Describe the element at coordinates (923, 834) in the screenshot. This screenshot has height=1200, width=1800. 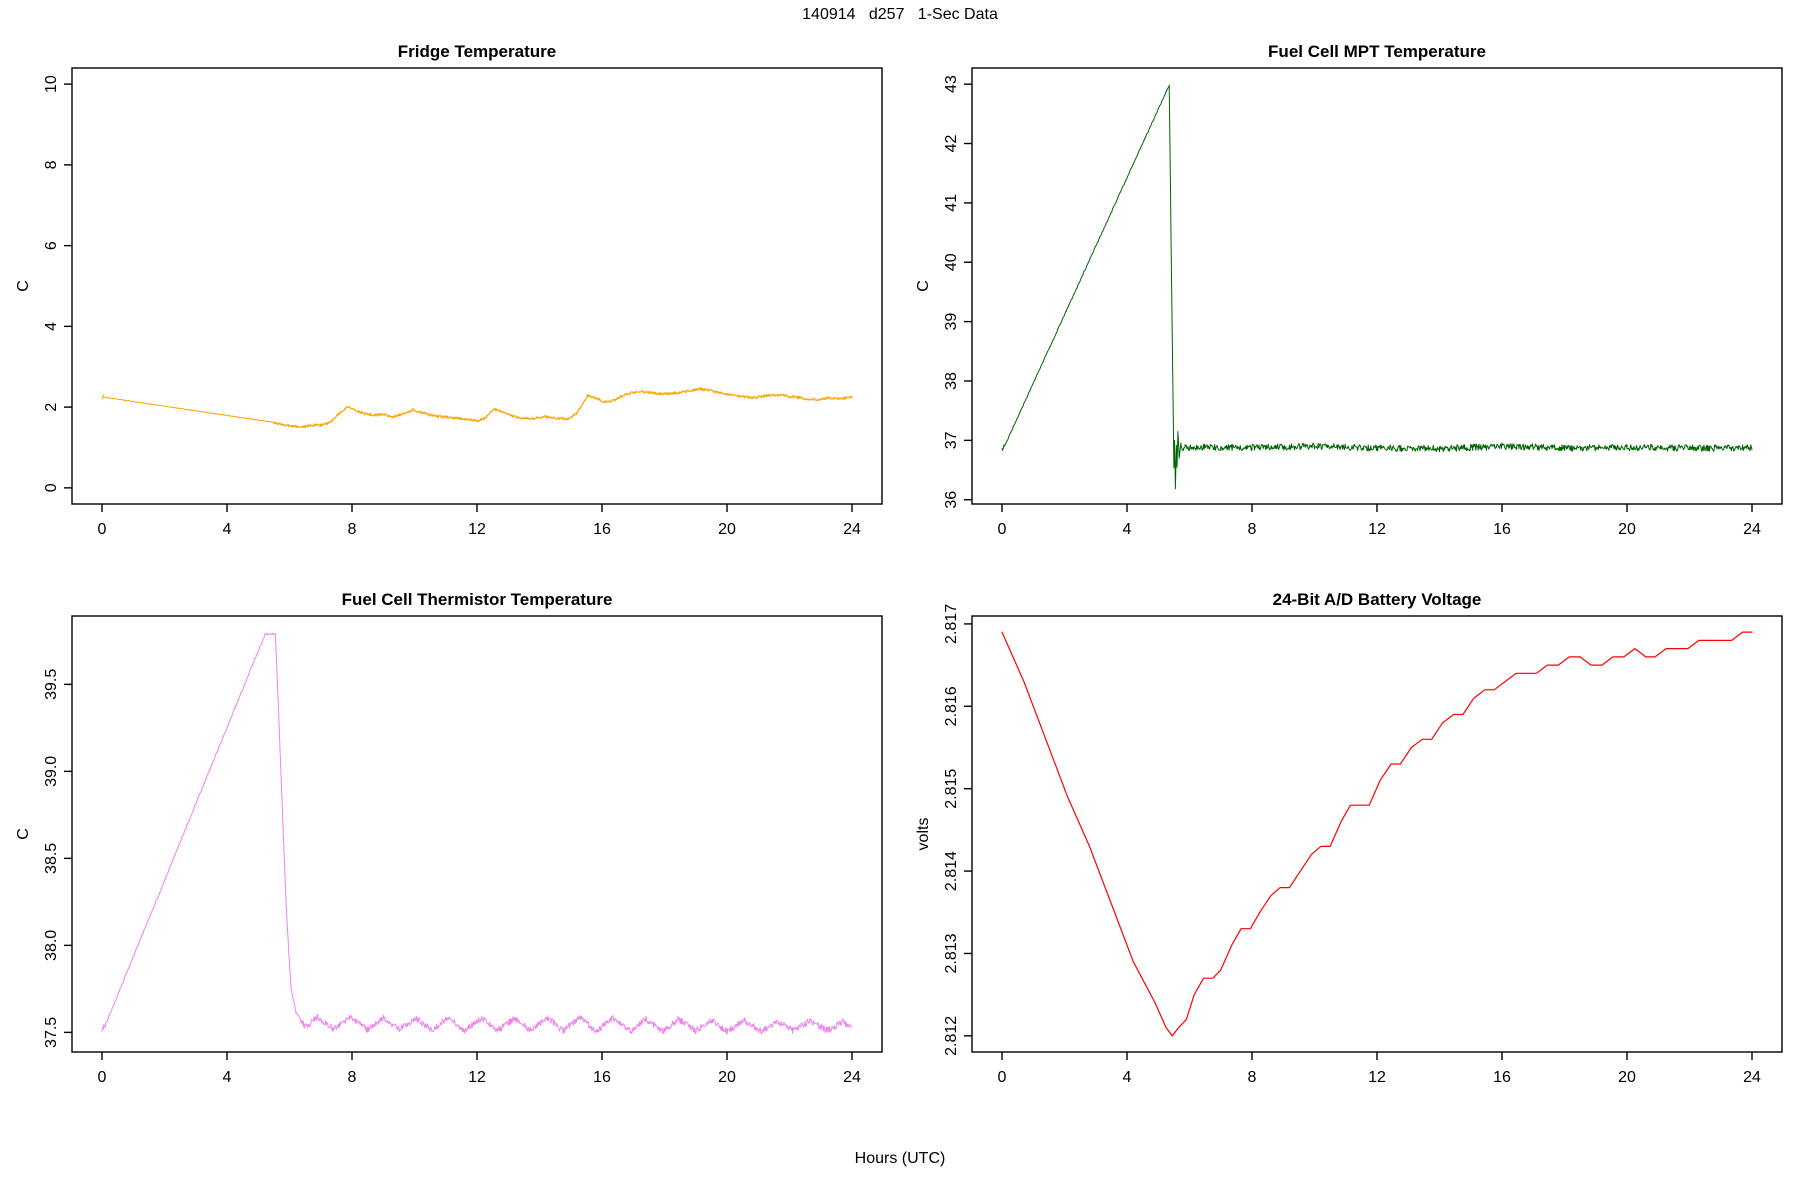
I see `y-axis-title: volts` at that location.